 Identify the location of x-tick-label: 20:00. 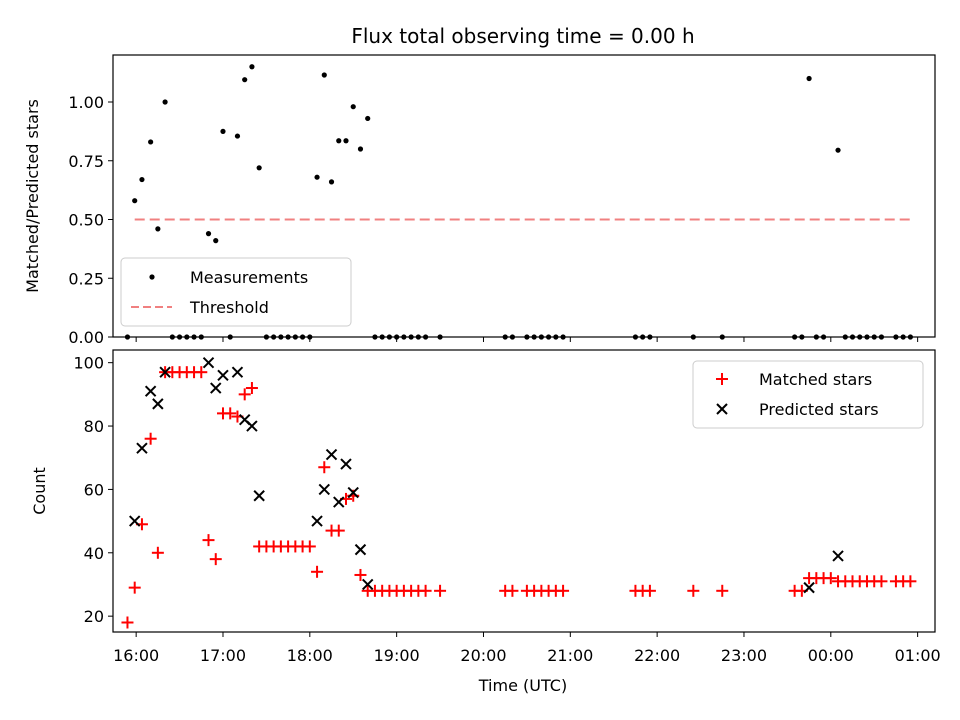
(483, 655).